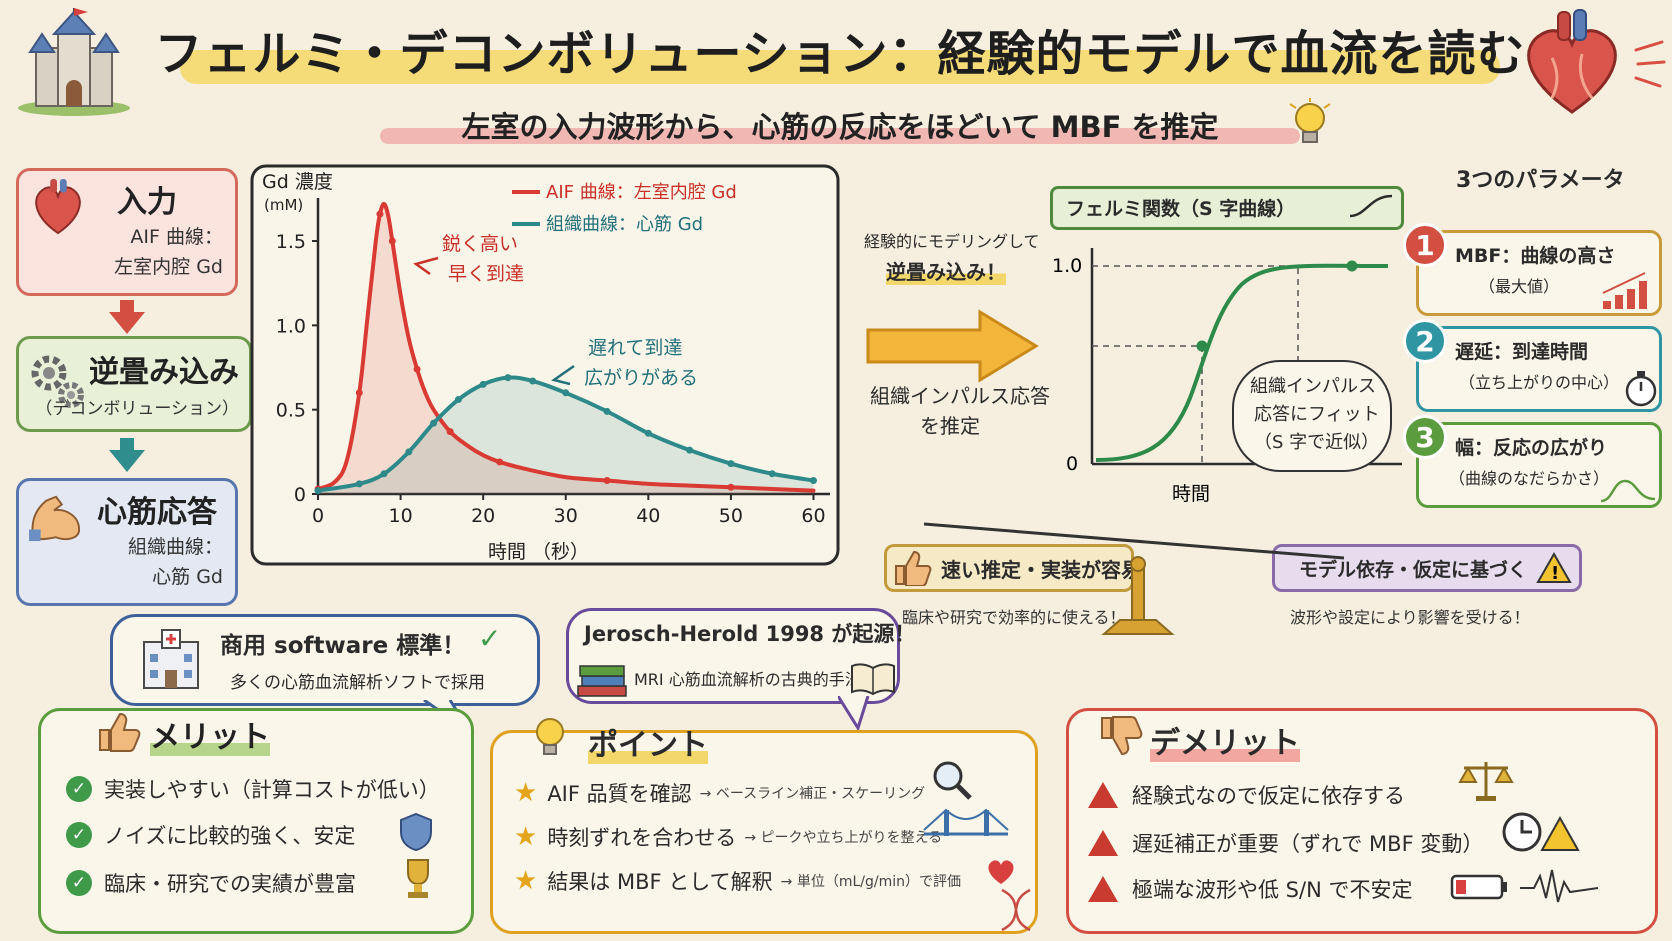  I want to click on merit-2: ✓ ノイズに比較的強く、安定, so click(210, 835).